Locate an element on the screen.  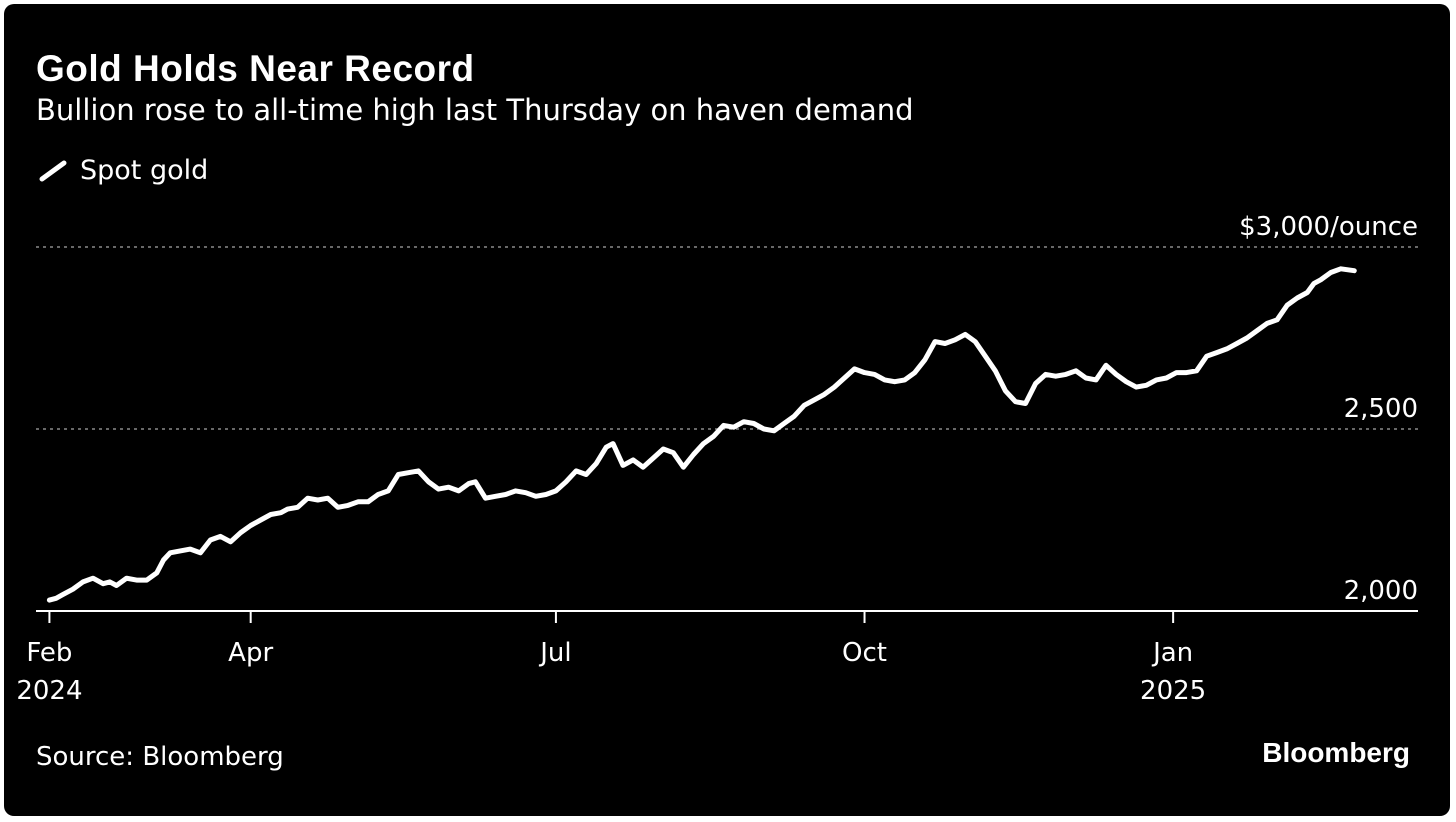
legend-line-swatch-icon is located at coordinates (53, 170).